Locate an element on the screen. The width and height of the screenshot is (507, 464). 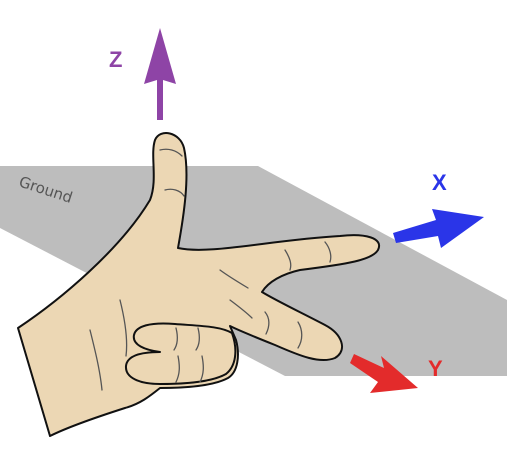
z-axis-label: Z is located at coordinates (115, 59).